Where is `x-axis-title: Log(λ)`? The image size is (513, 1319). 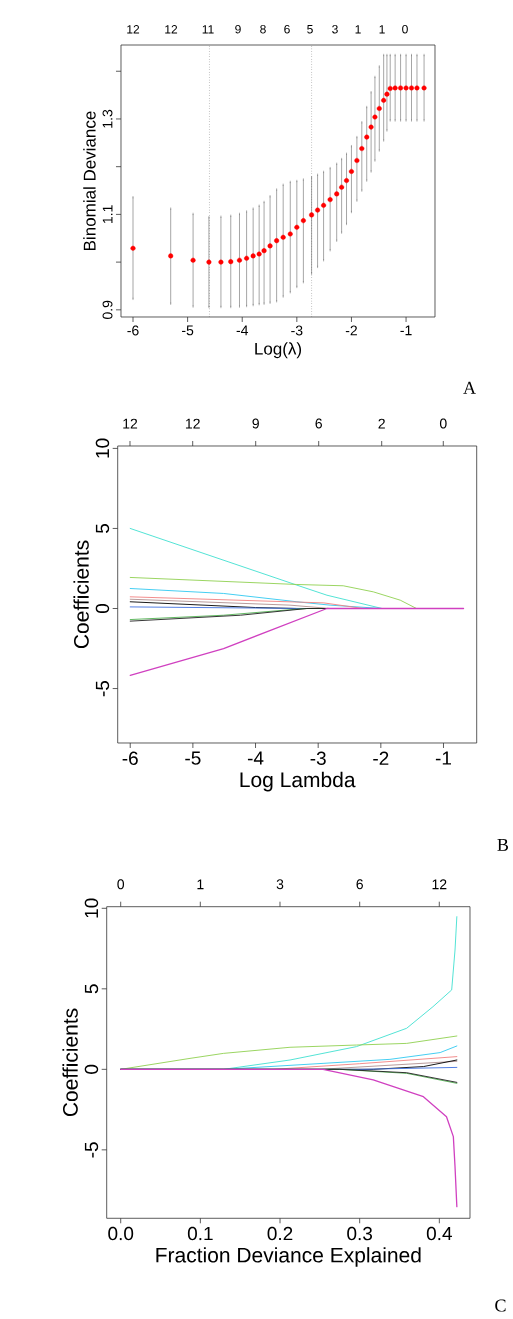
x-axis-title: Log(λ) is located at coordinates (278, 350).